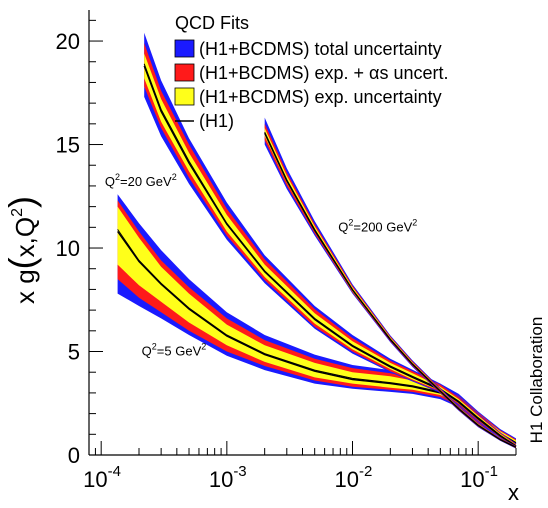 Image resolution: width=548 pixels, height=508 pixels. What do you see at coordinates (536, 380) in the screenshot?
I see `side-label: H1 Collaboration` at bounding box center [536, 380].